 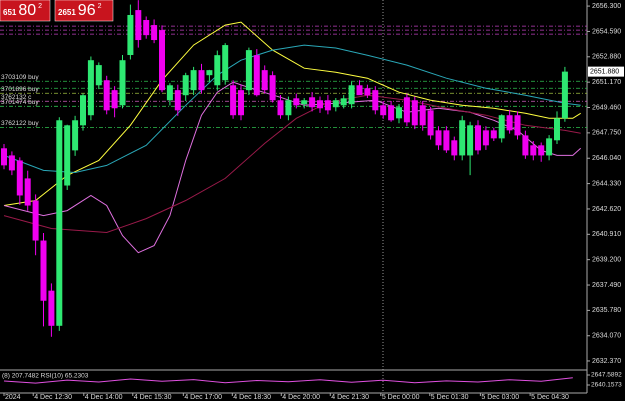 I want to click on x-tick-label: 5 Dec 03:00, so click(x=500, y=397).